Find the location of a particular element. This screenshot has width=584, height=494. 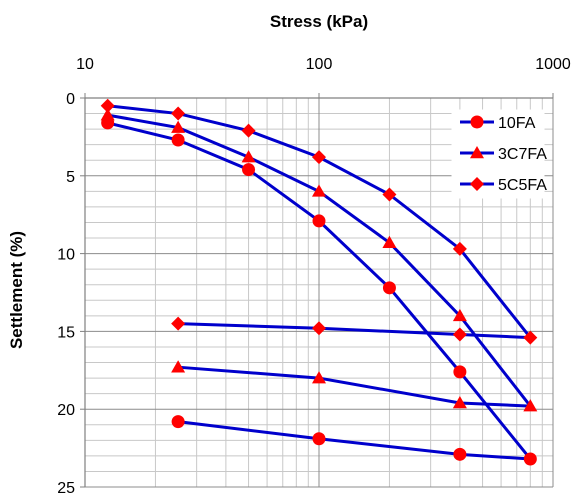

legend: 10FA 3C7FA 5C5FA is located at coordinates (499, 154).